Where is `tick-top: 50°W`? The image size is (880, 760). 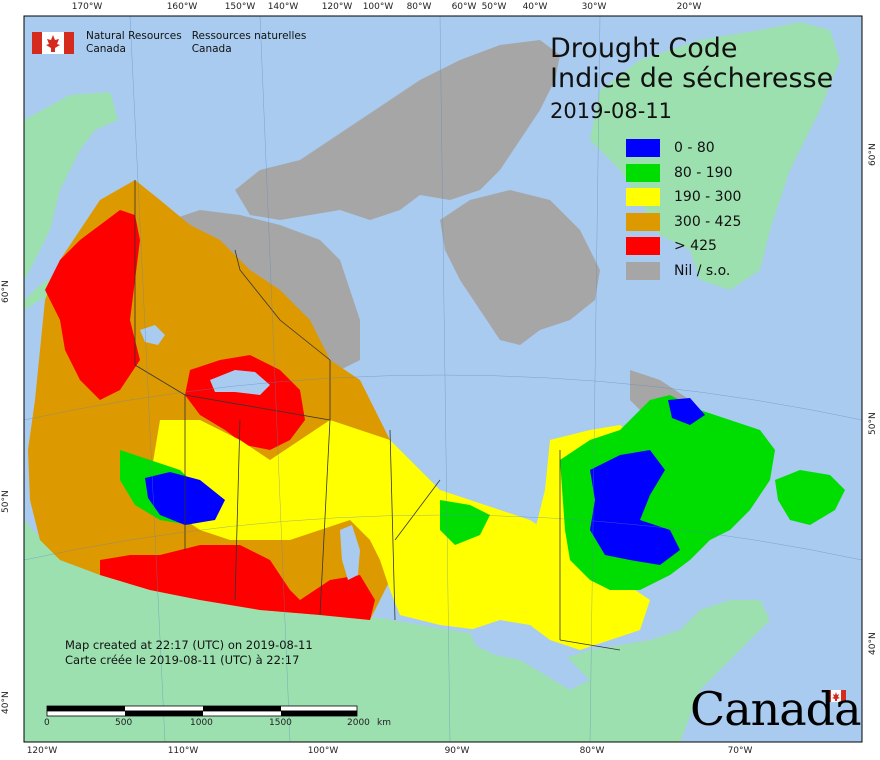
tick-top: 50°W is located at coordinates (494, 7).